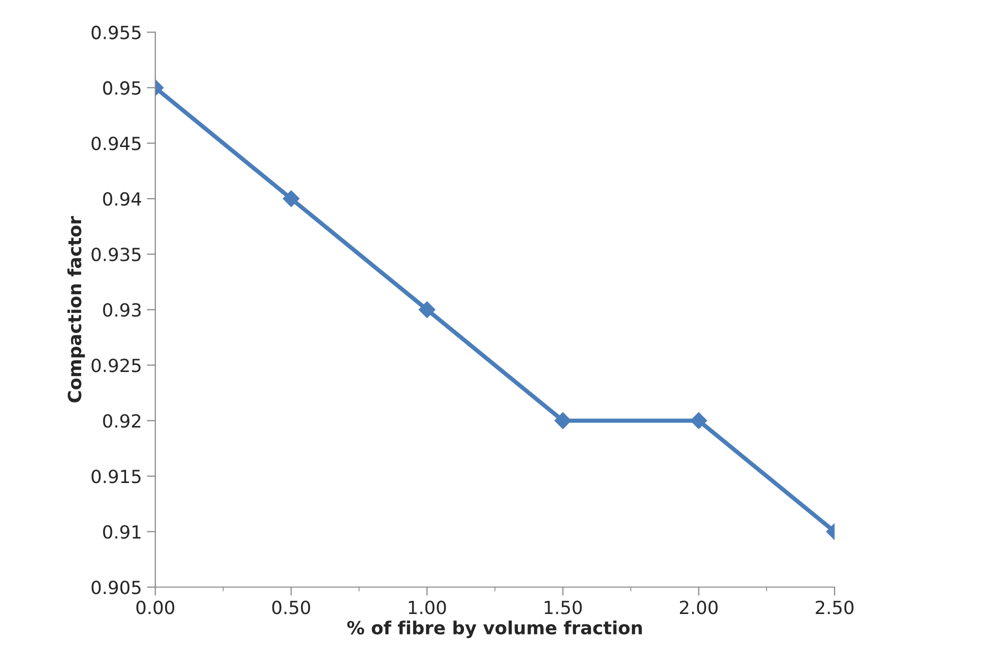 The height and width of the screenshot is (671, 983). Describe the element at coordinates (122, 88) in the screenshot. I see `y-tick-label: 0.95` at that location.